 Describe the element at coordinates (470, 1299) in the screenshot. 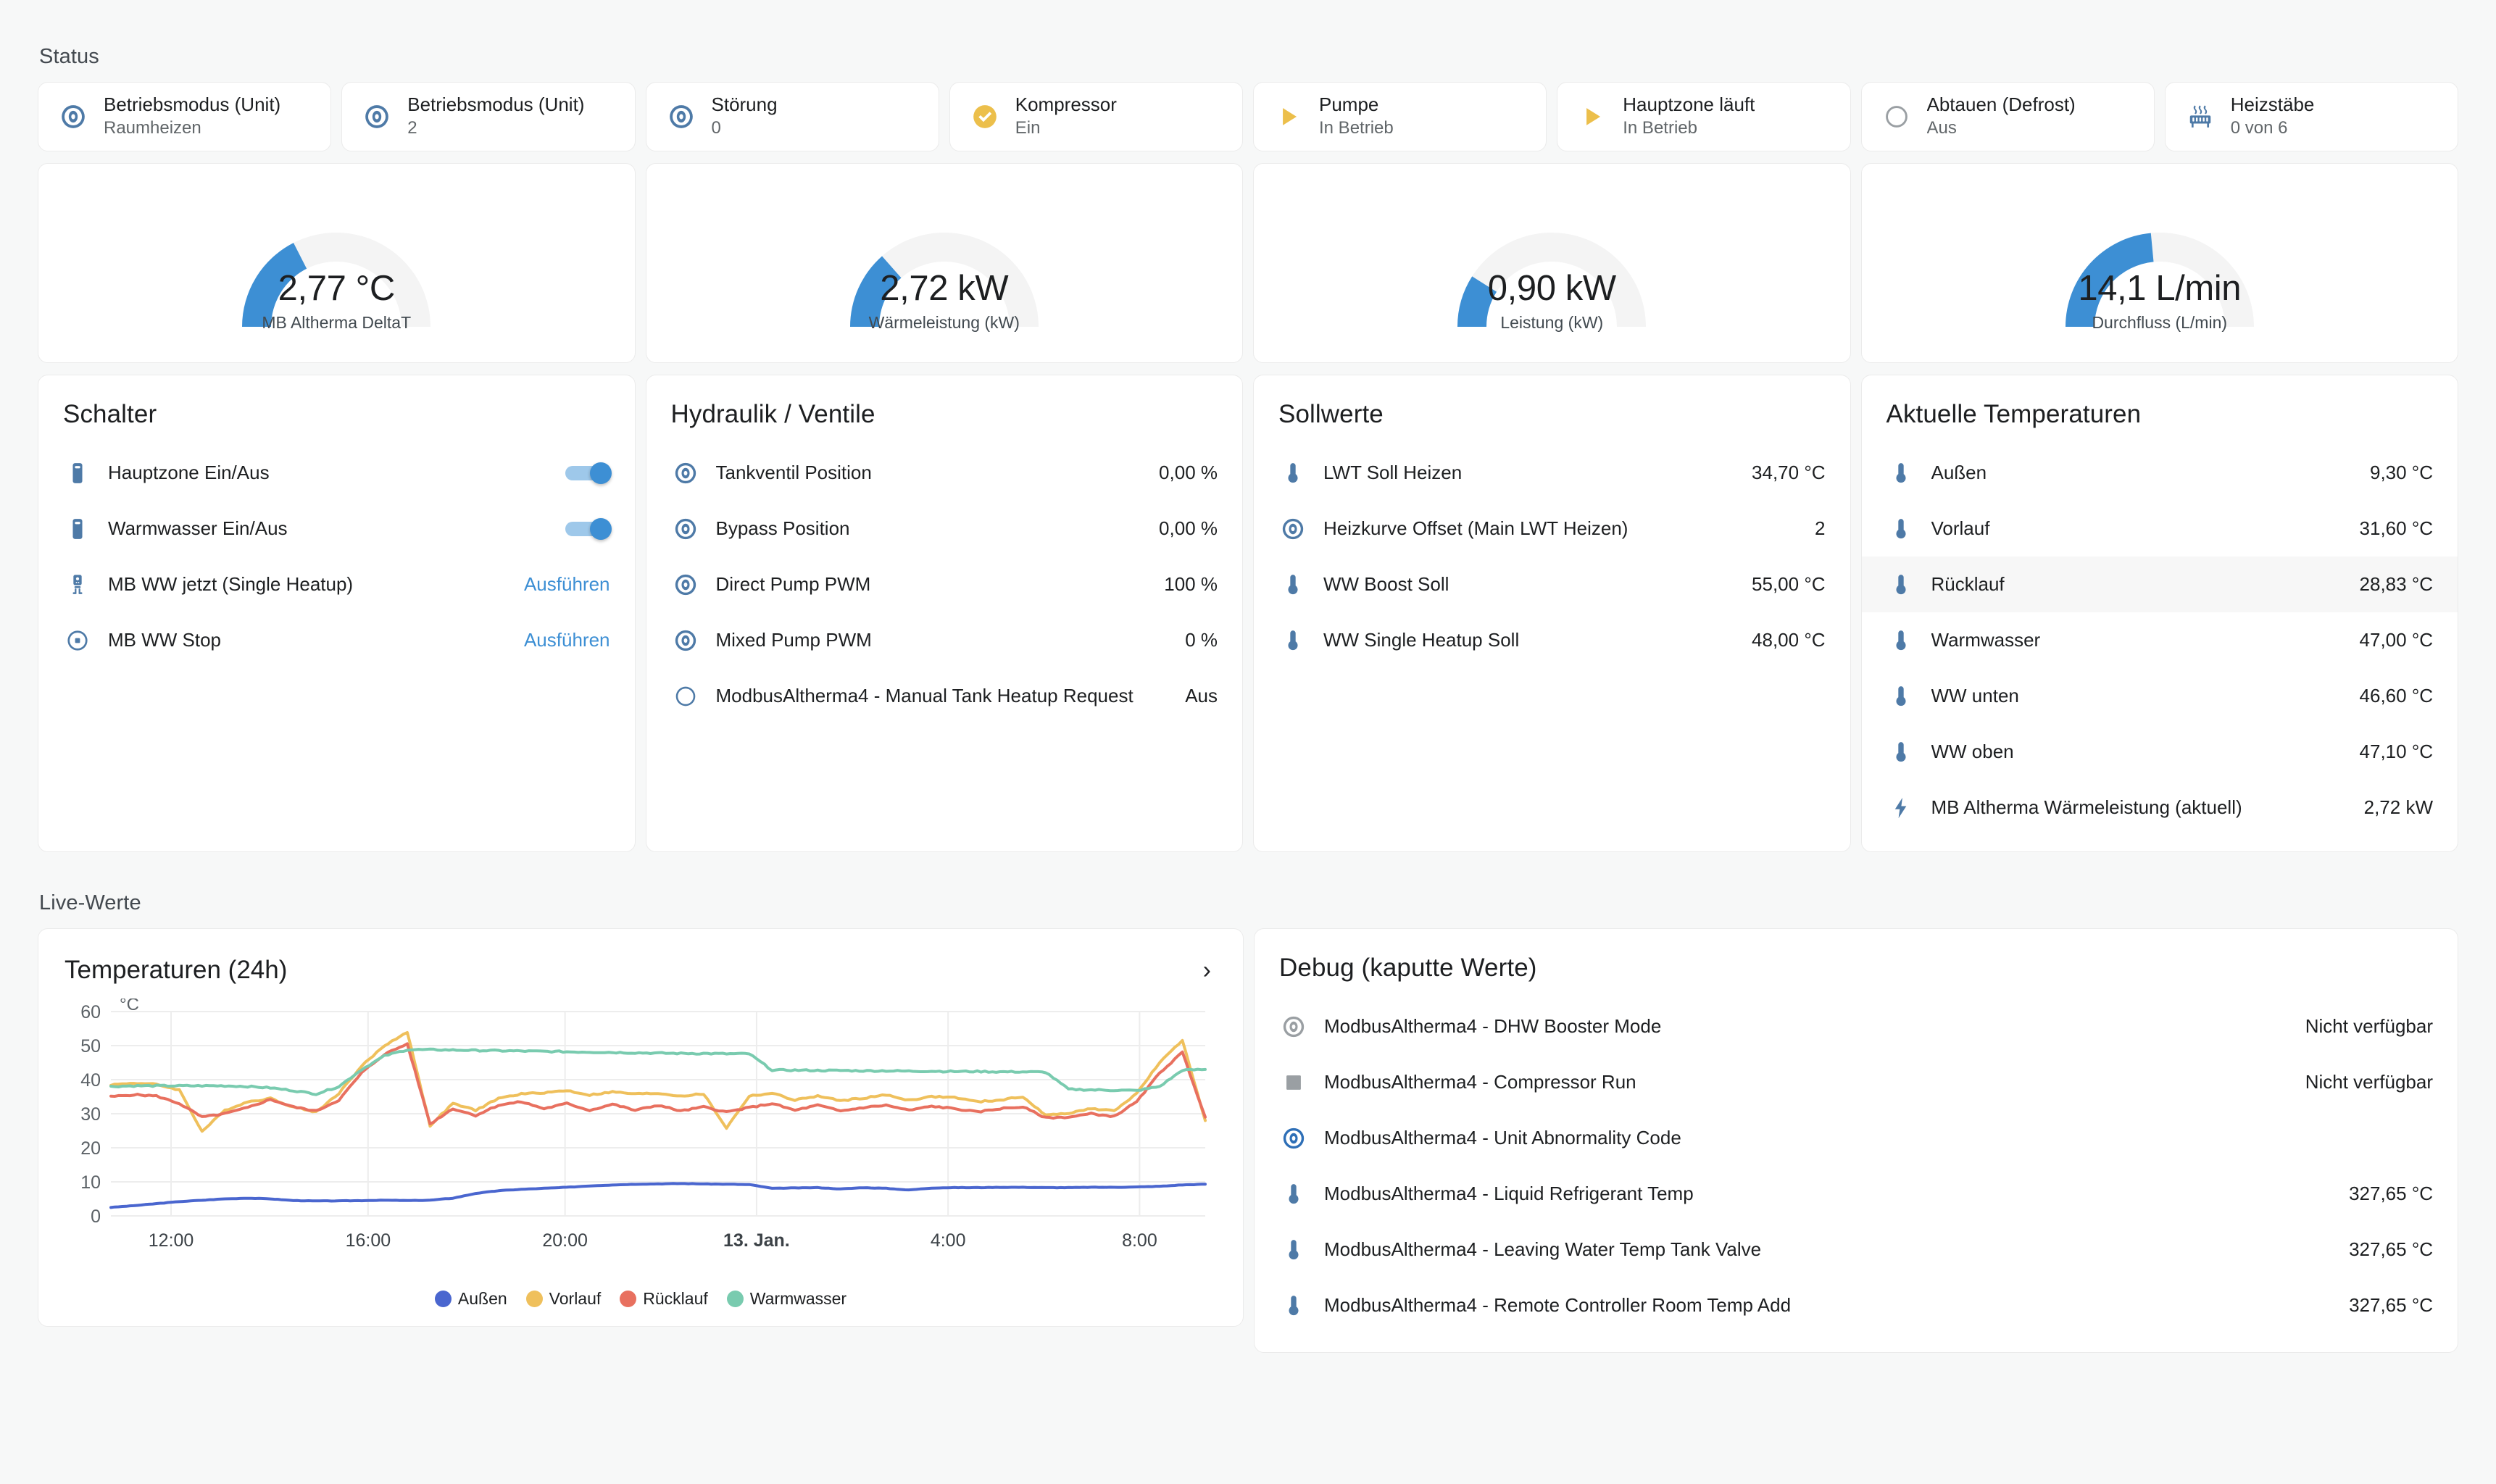

I see `legend-item: Außen` at that location.